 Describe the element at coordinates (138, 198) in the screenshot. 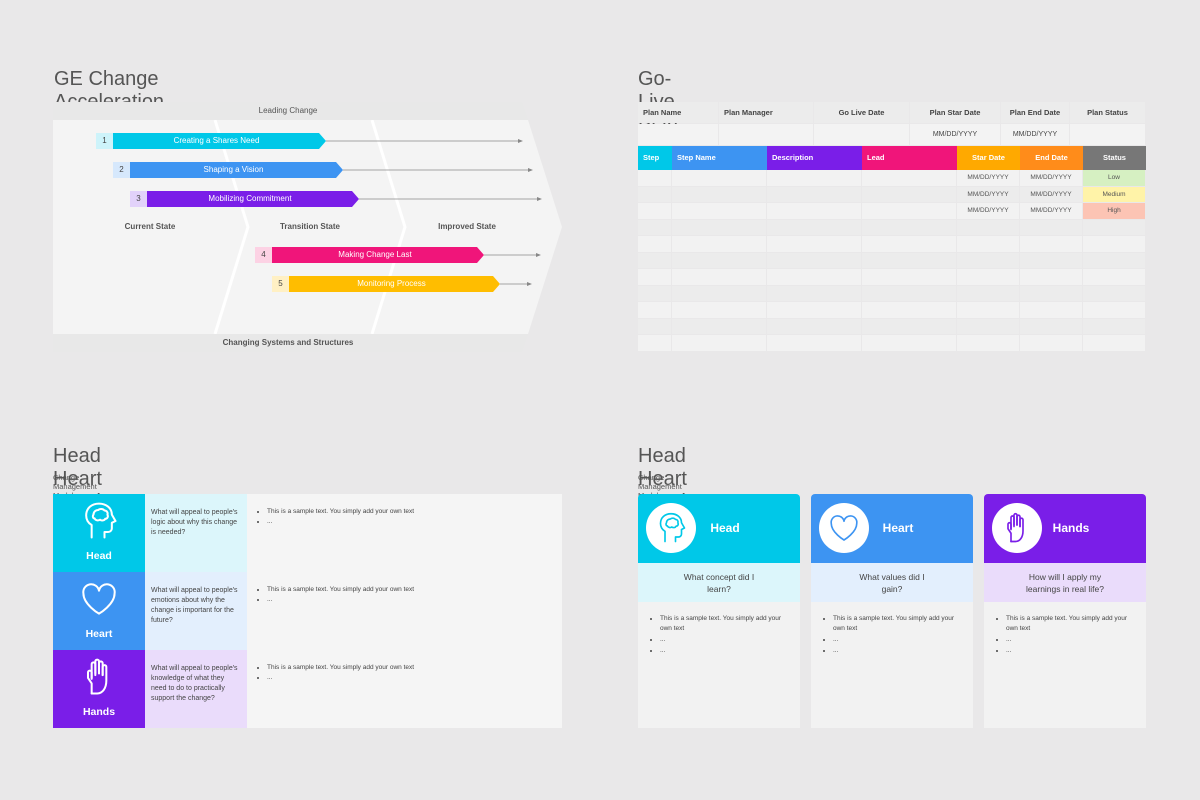

I see `step-number: 3` at that location.